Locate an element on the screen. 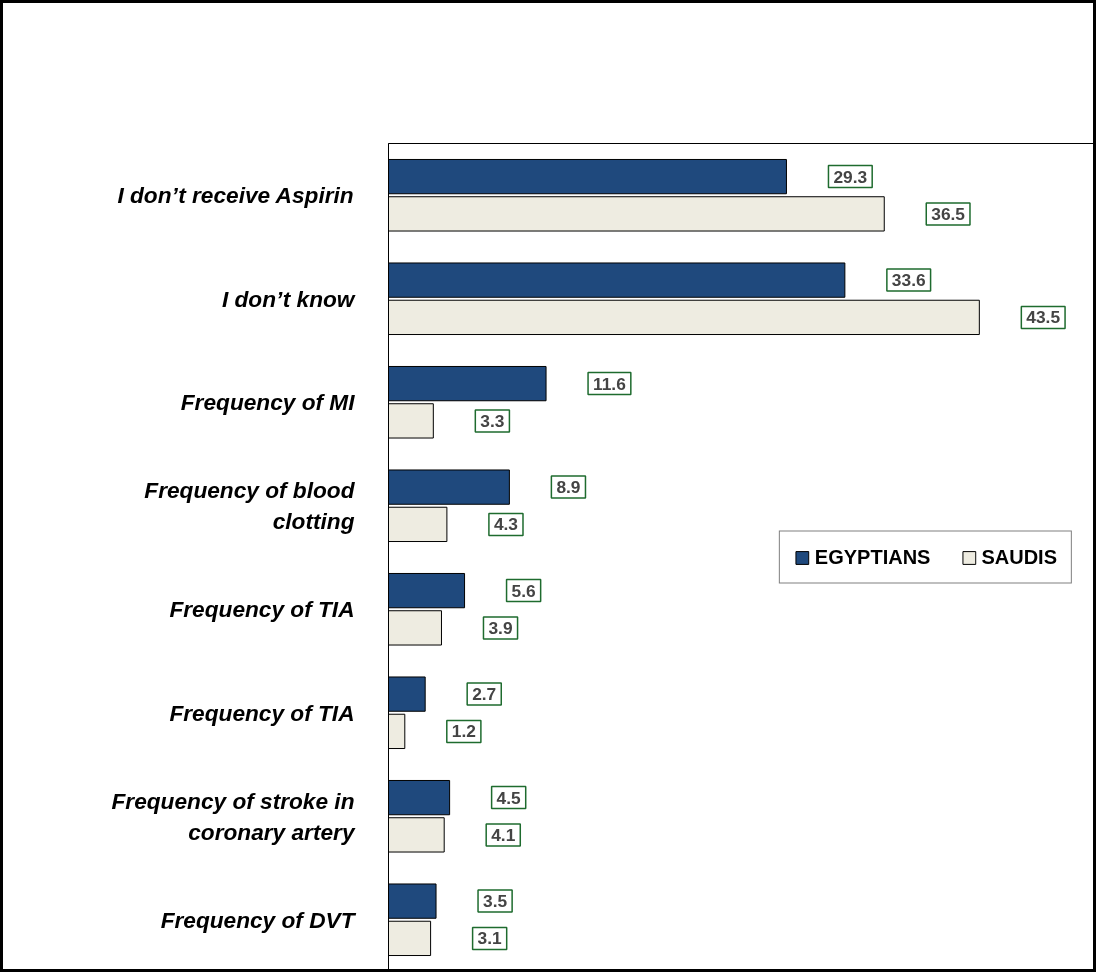  data-label: 5.6 is located at coordinates (524, 590).